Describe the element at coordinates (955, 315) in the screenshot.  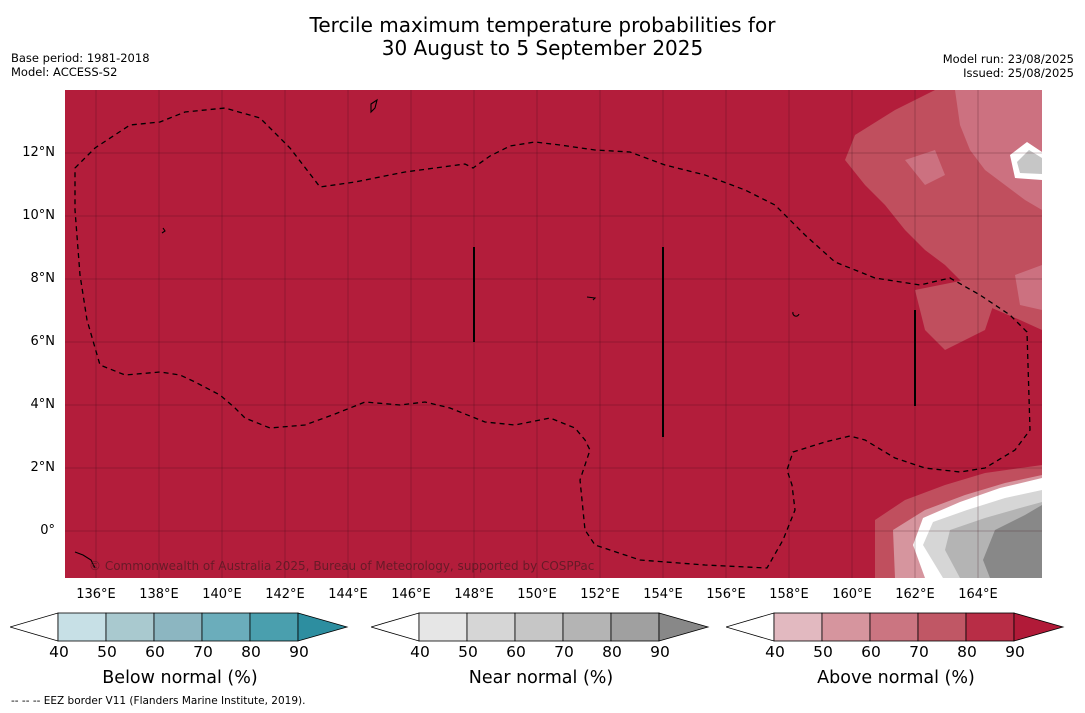
I see `above-normal-70-patch-mid` at that location.